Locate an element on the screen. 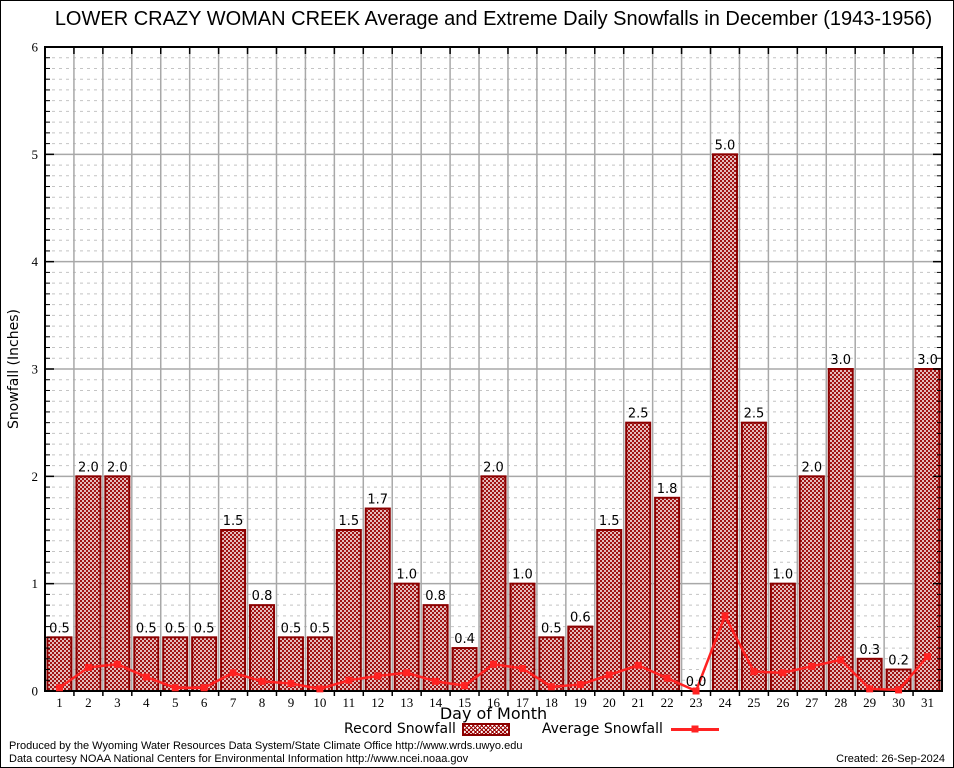  bar-value-label-day-25: 2.5 is located at coordinates (754, 414).